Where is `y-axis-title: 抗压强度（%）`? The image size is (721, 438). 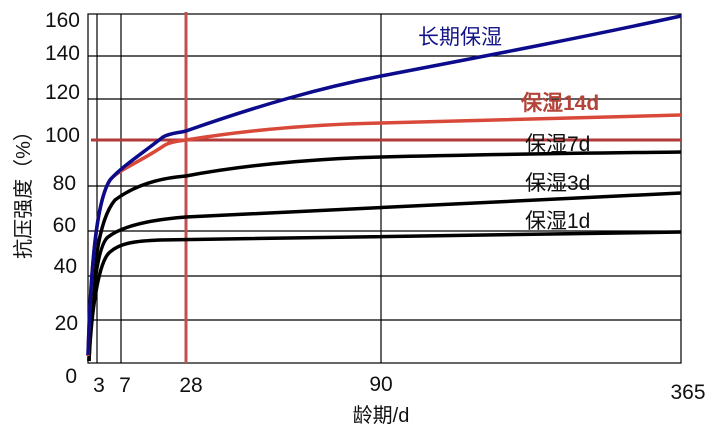 y-axis-title: 抗压强度（%） is located at coordinates (23, 190).